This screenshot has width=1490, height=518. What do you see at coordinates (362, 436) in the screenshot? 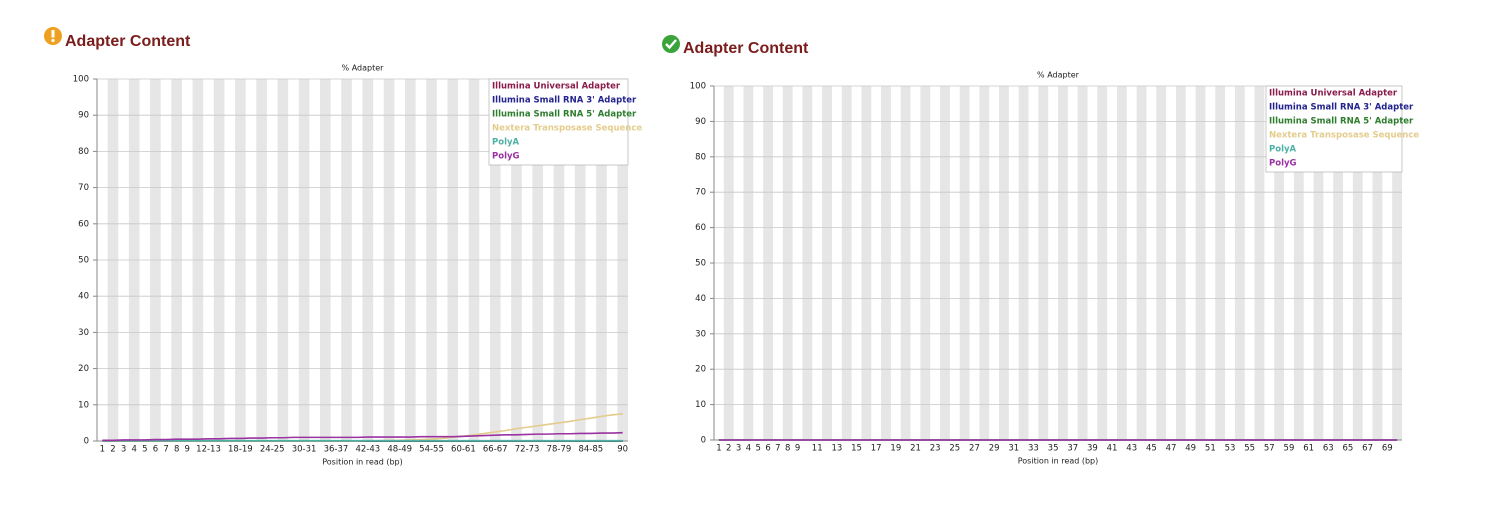
I see `series-line` at bounding box center [362, 436].